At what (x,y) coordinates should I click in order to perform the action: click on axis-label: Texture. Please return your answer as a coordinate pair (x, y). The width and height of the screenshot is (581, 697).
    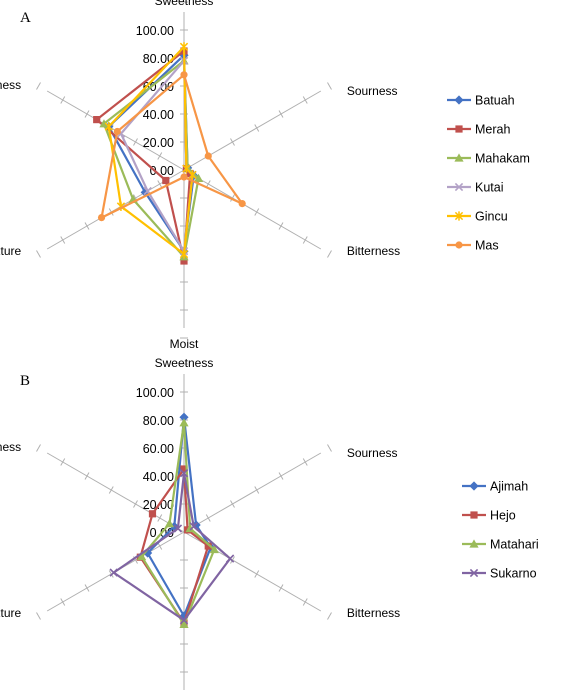
    Looking at the image, I should click on (10, 613).